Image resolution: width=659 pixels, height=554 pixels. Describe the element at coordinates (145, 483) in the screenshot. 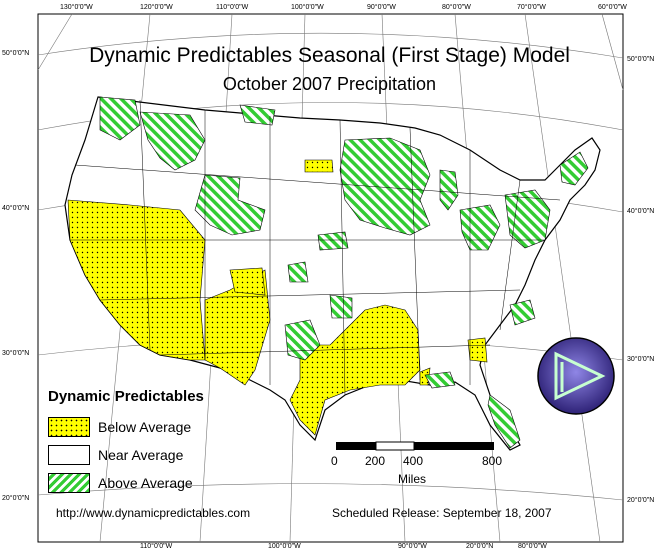

I see `legend-label: Above Average` at that location.